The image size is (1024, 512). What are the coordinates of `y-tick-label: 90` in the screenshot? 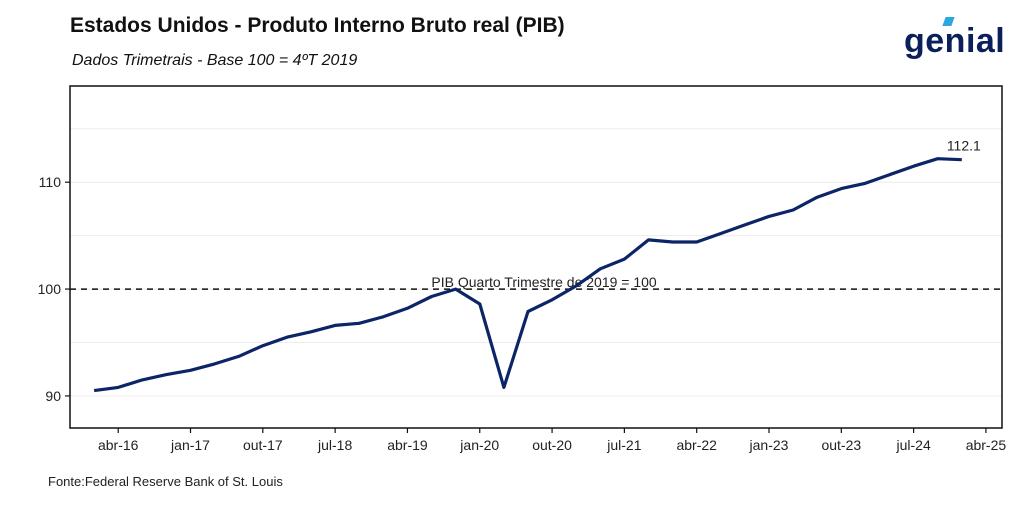 It's located at (53, 396).